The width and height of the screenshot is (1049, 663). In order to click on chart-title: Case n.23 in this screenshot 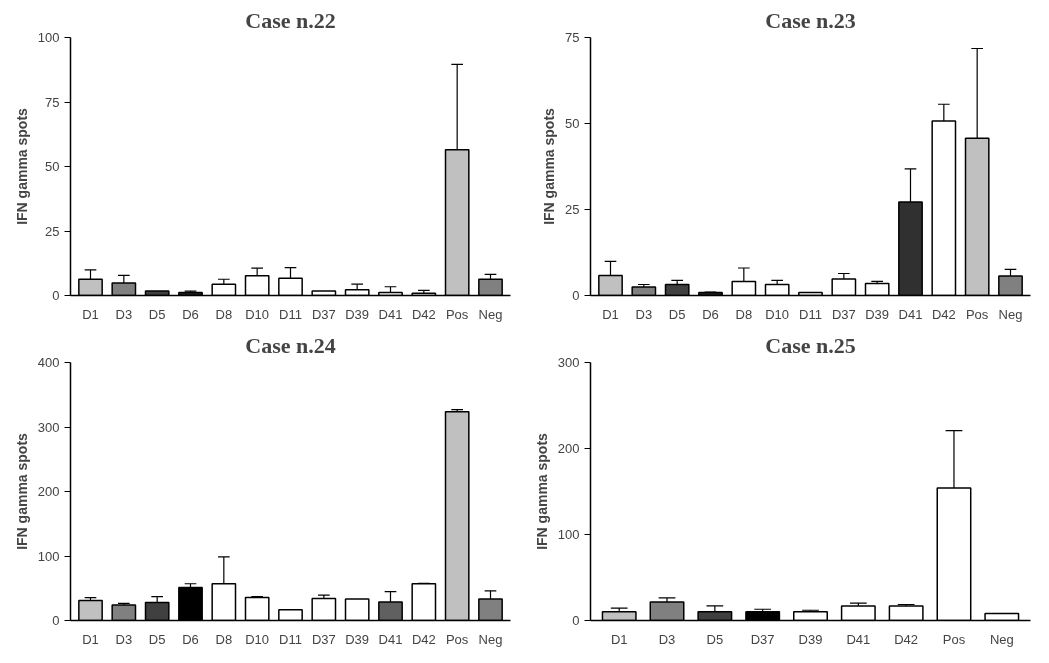, I will do `click(810, 20)`.